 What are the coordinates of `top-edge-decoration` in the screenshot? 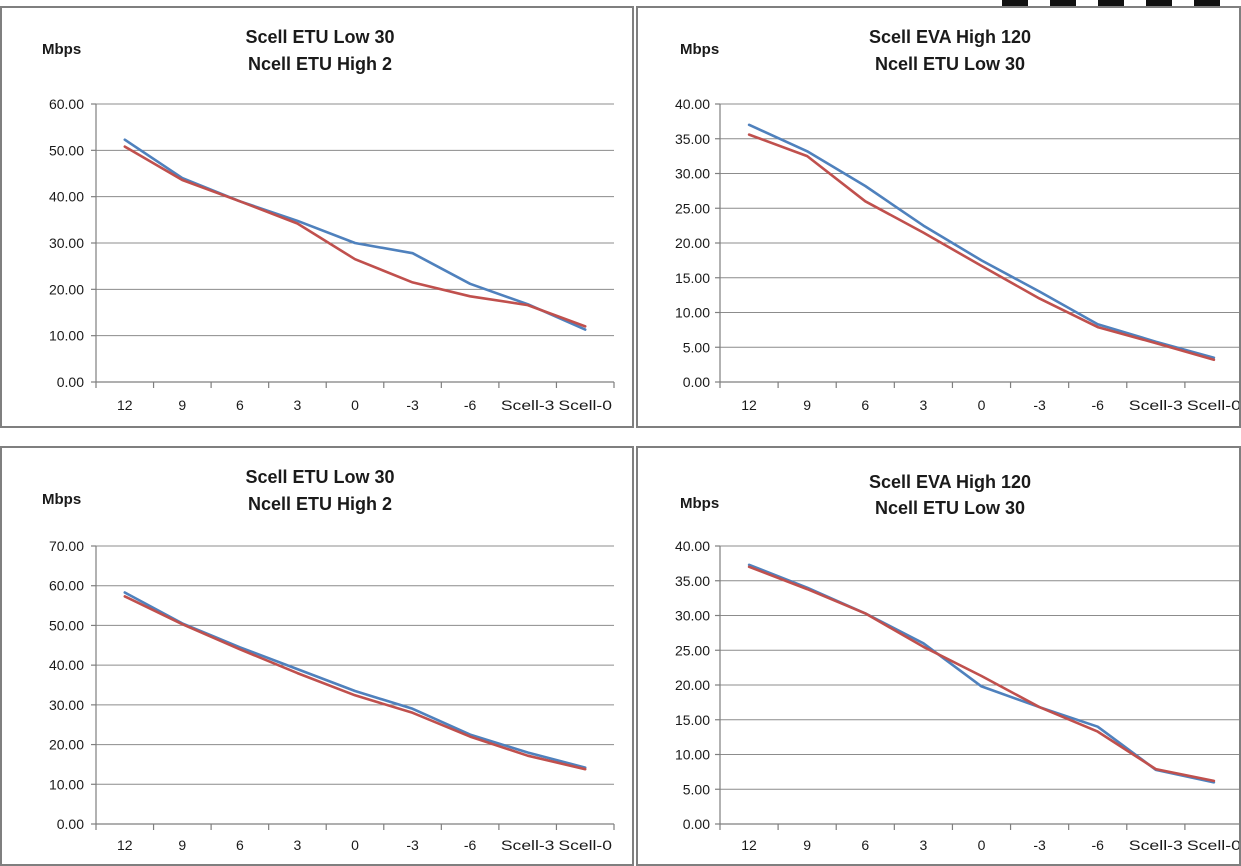 It's located at (1115, 3).